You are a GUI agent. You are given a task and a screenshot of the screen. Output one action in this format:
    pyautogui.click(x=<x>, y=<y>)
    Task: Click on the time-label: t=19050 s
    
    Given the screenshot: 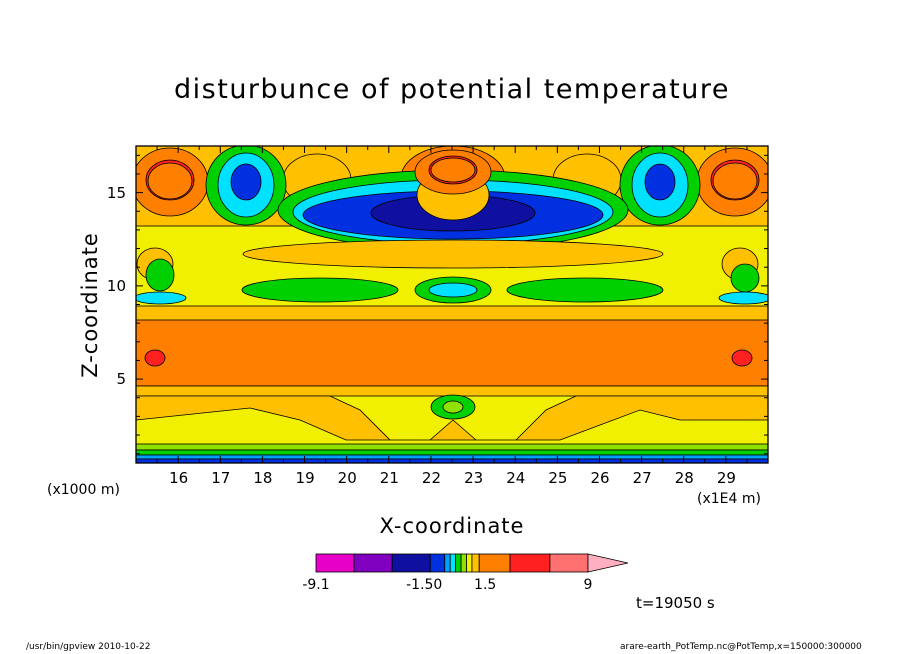 What is the action you would take?
    pyautogui.click(x=675, y=603)
    